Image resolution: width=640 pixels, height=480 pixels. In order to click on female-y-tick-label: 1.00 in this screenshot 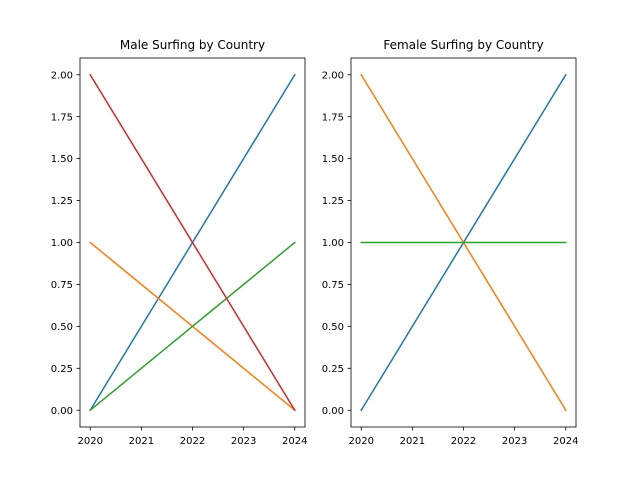, I will do `click(333, 243)`.